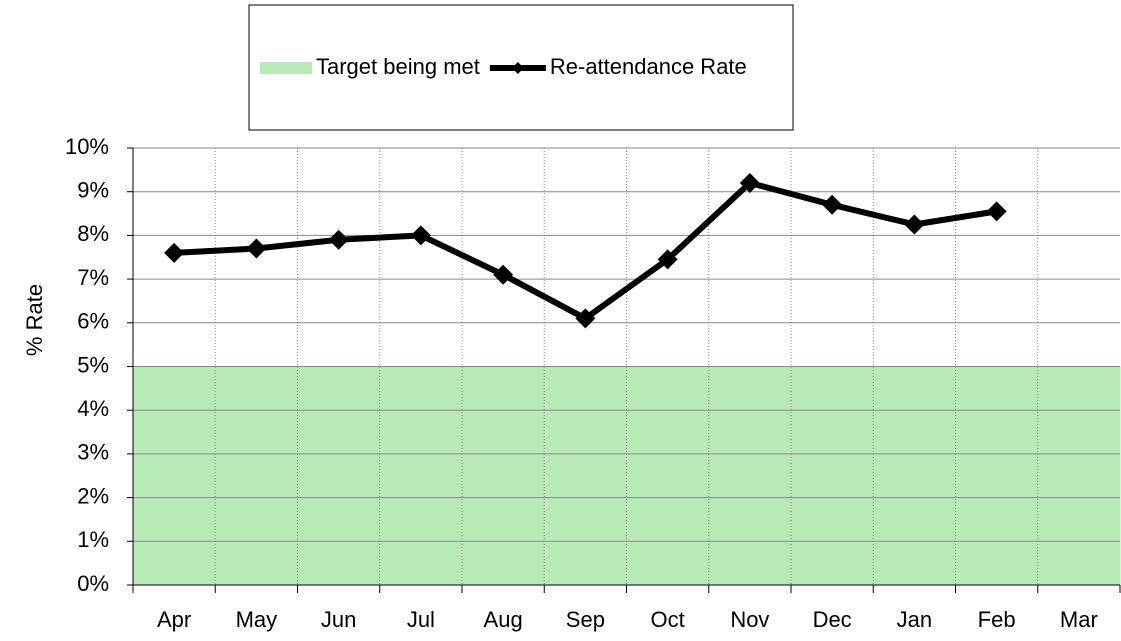  I want to click on y-tick-label: 2%, so click(93, 495).